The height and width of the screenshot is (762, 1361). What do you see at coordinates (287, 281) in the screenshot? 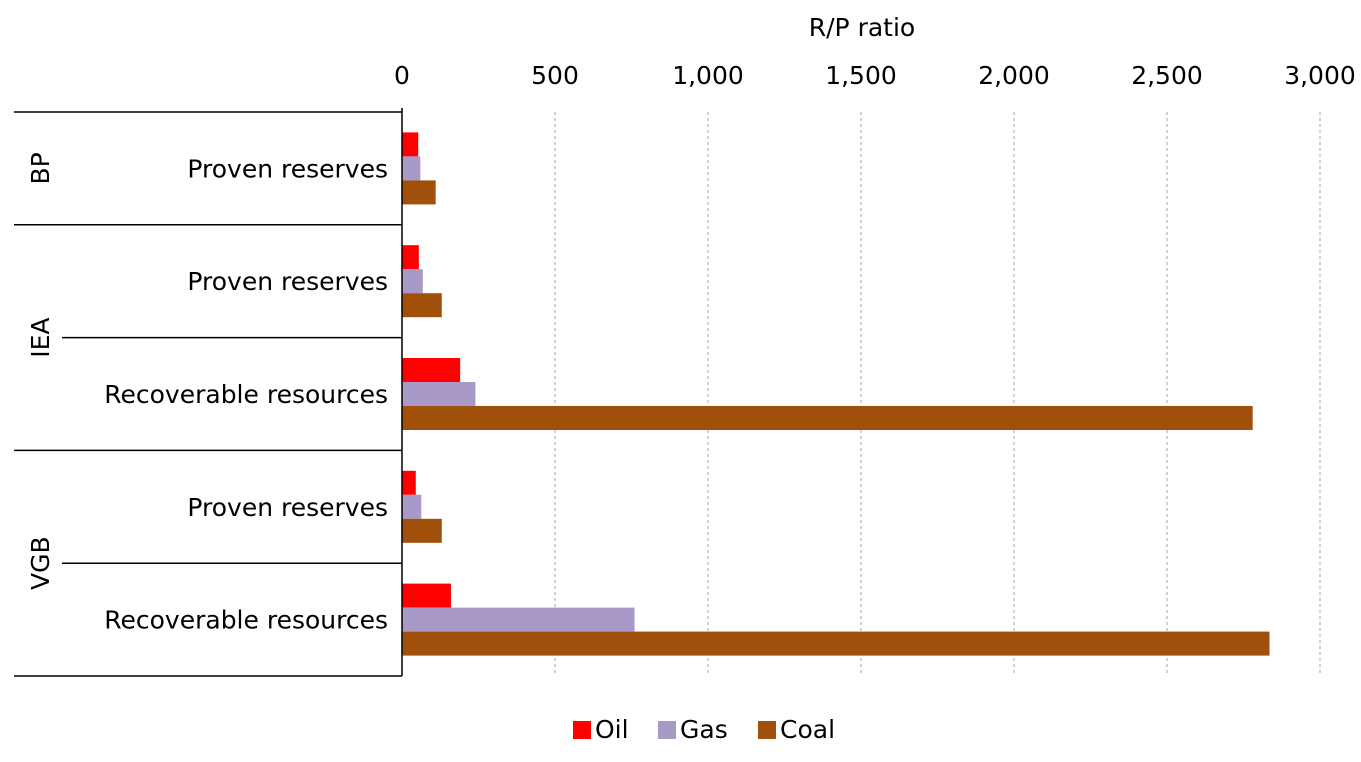
I see `category-label-2: Proven reserves` at bounding box center [287, 281].